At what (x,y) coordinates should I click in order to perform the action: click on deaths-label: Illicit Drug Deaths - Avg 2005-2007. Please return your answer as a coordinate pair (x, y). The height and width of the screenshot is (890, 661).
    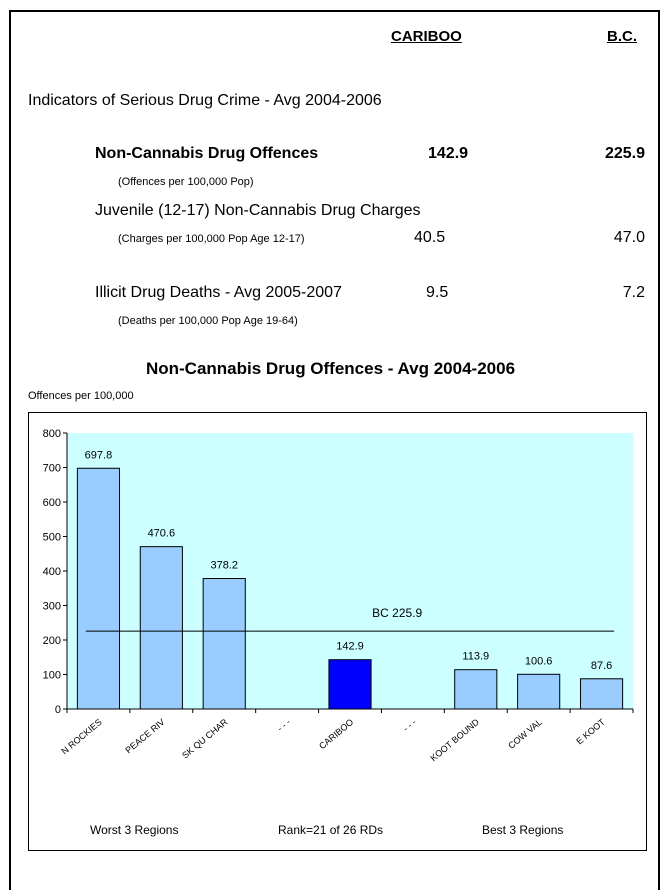
    Looking at the image, I should click on (218, 292).